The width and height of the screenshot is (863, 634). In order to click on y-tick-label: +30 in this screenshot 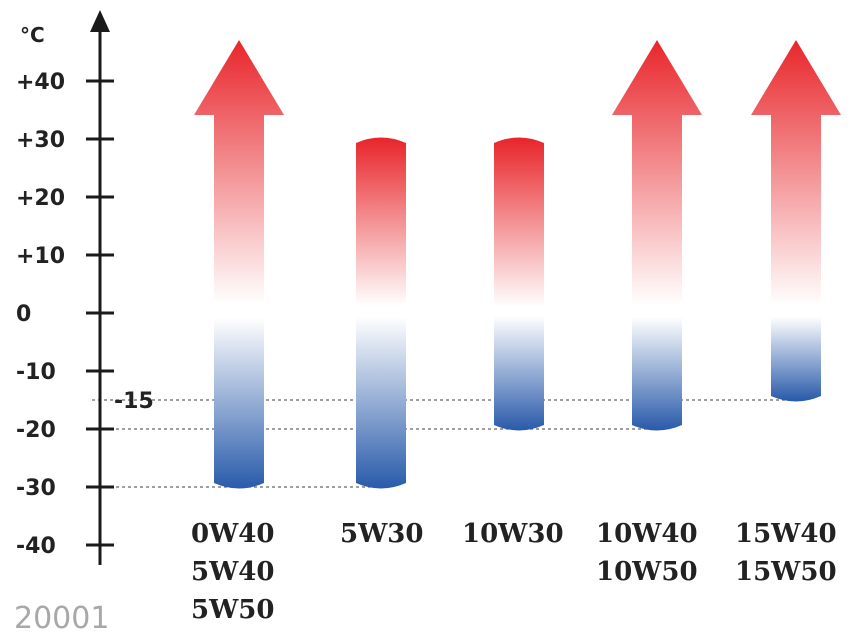, I will do `click(40, 140)`.